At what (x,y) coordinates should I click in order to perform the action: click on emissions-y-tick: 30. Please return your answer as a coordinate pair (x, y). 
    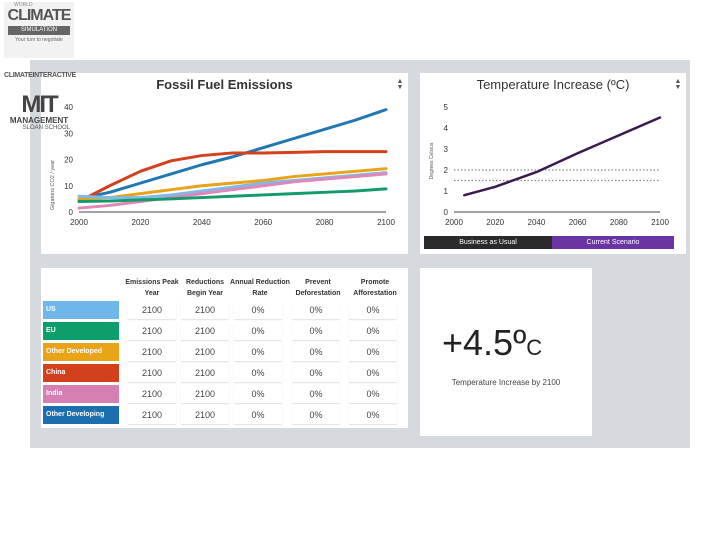
    Looking at the image, I should click on (68, 133).